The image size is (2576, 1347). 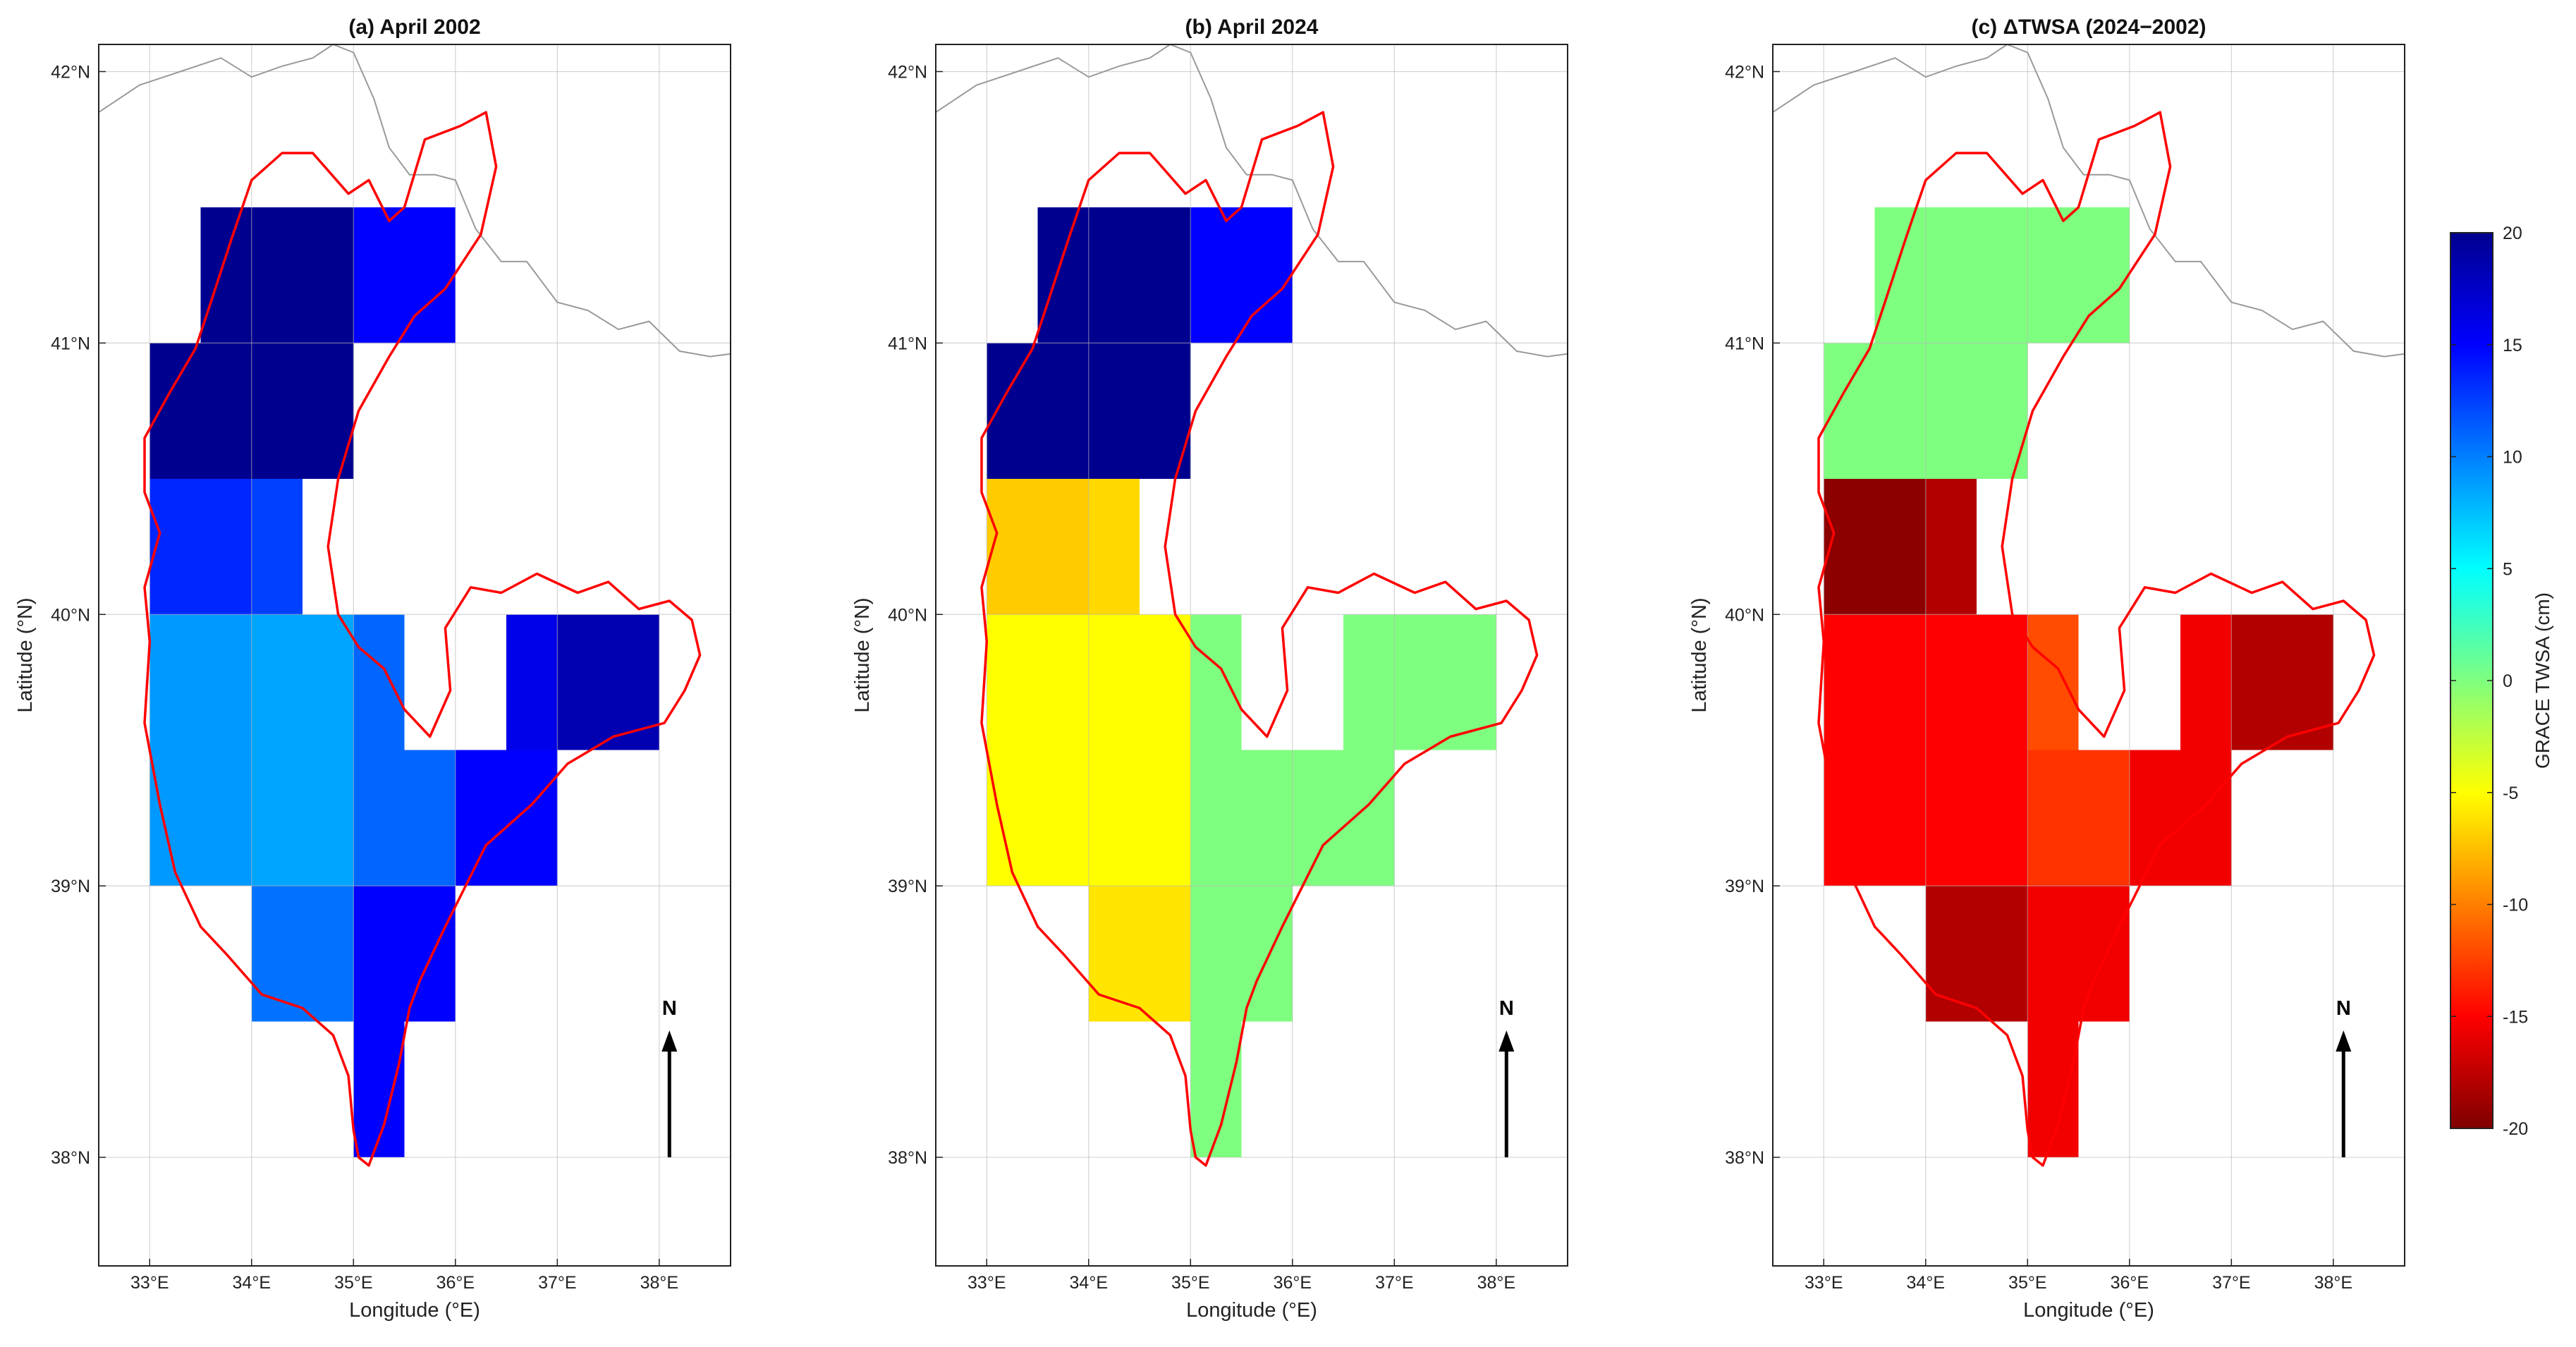 I want to click on colorbar-tick-label: 10, so click(x=2513, y=458).